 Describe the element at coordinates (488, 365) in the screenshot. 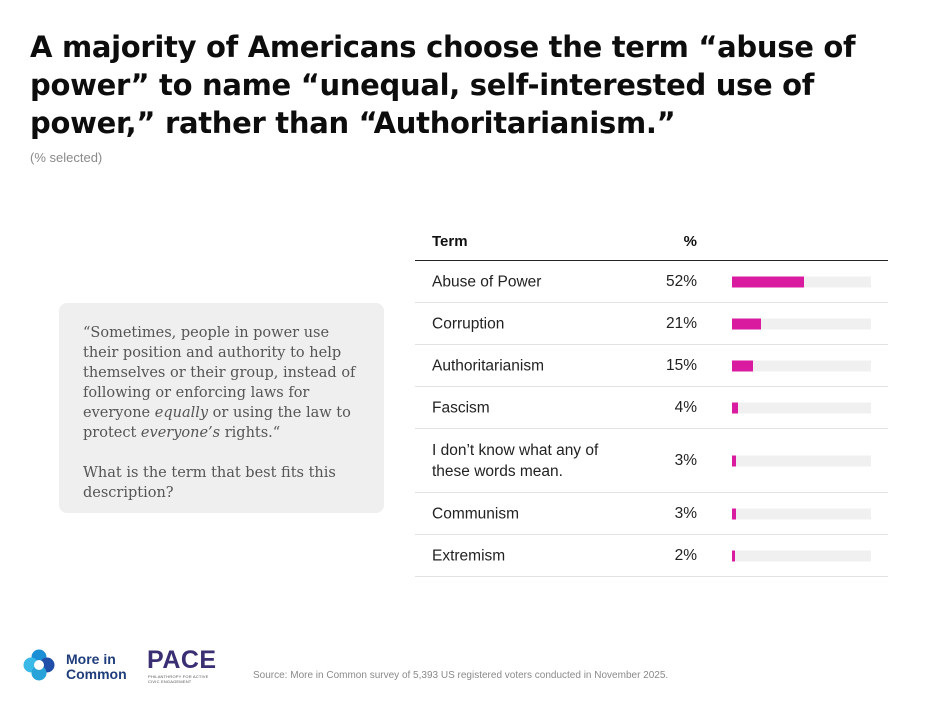

I see `term-label: Authoritarianism` at that location.